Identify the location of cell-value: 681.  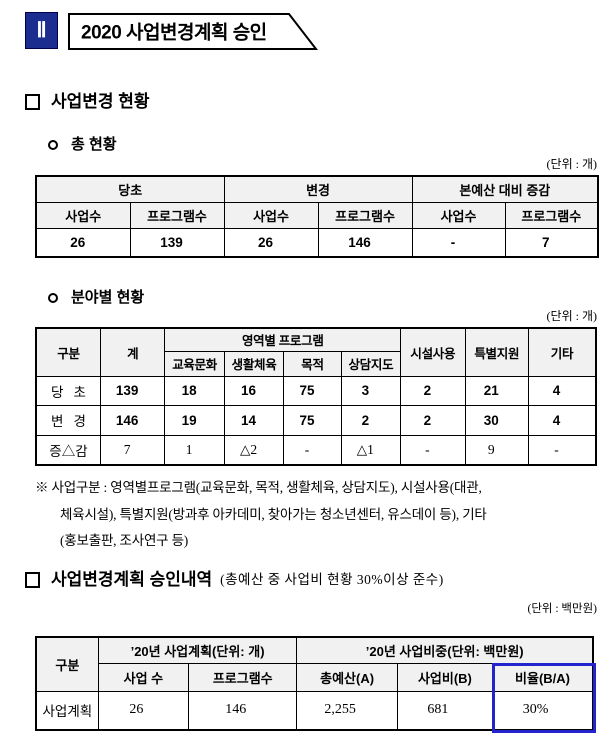
(445, 710).